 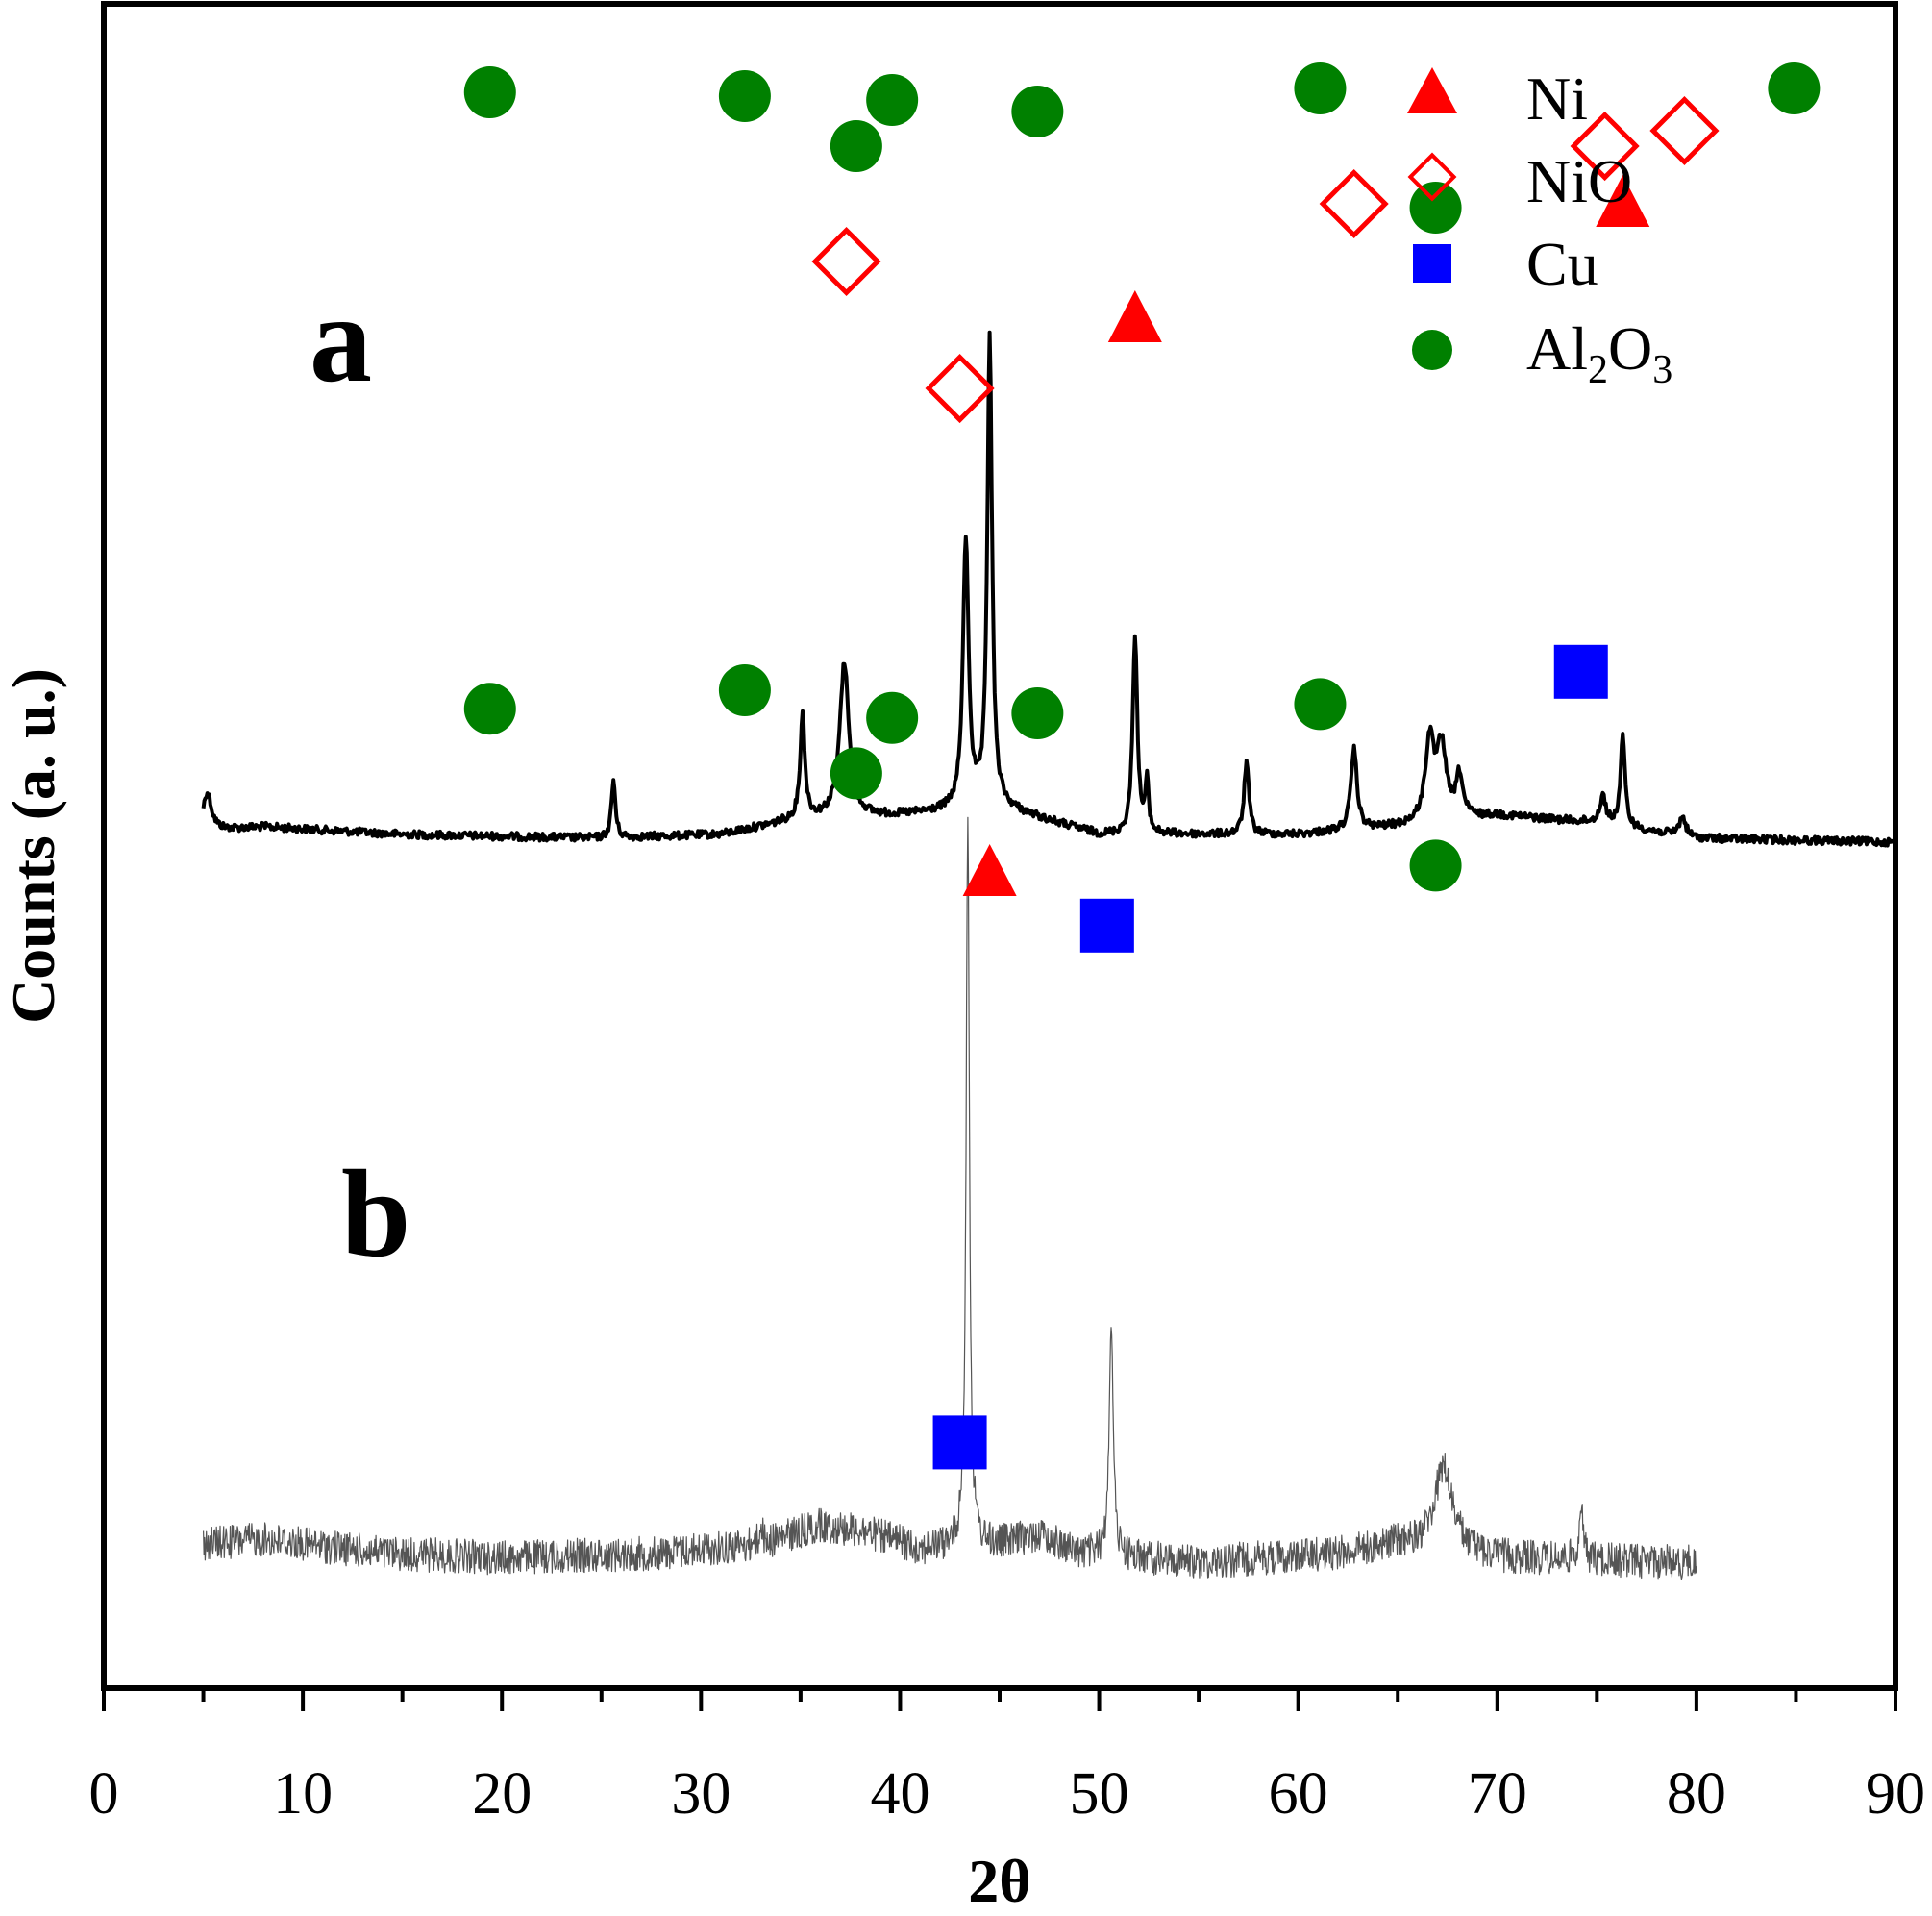 I want to click on legend: Ni NiO Cu Al2O3, so click(x=1540, y=228).